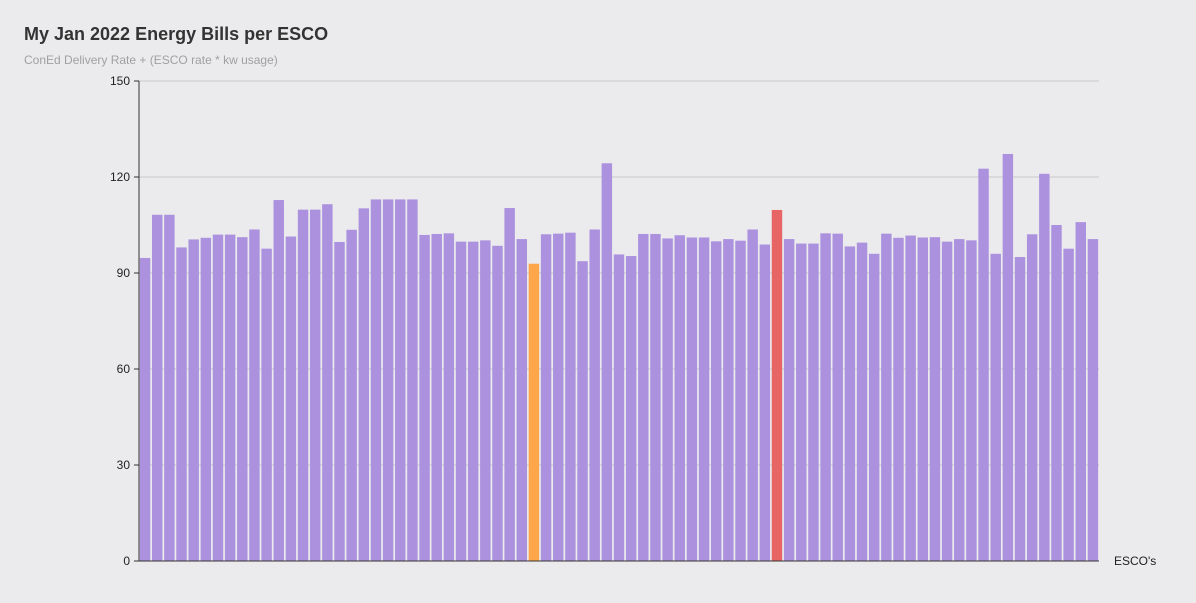  Describe the element at coordinates (120, 81) in the screenshot. I see `y-tick-label: 150` at that location.